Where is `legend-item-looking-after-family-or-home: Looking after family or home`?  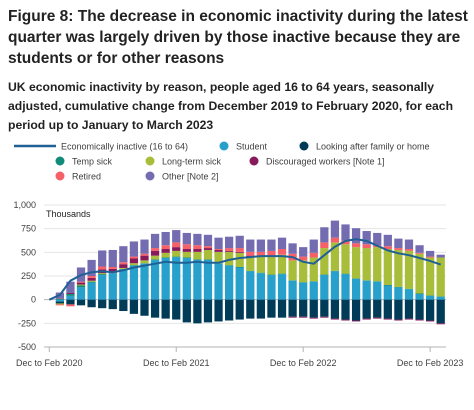
legend-item-looking-after-family-or-home: Looking after family or home is located at coordinates (364, 146).